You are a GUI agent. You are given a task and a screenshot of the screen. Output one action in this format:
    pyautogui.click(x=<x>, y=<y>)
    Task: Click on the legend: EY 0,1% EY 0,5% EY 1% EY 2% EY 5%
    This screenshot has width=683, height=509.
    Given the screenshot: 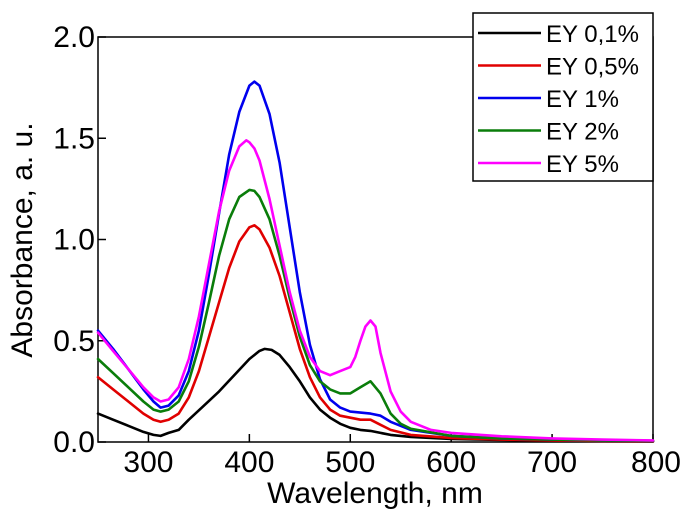 What is the action you would take?
    pyautogui.click(x=563, y=97)
    